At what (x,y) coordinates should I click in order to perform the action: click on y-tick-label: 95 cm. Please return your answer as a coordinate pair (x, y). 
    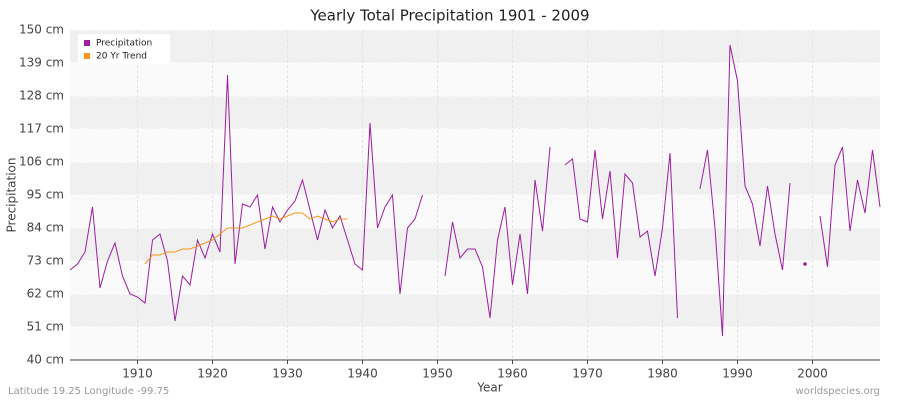
    Looking at the image, I should click on (45, 195).